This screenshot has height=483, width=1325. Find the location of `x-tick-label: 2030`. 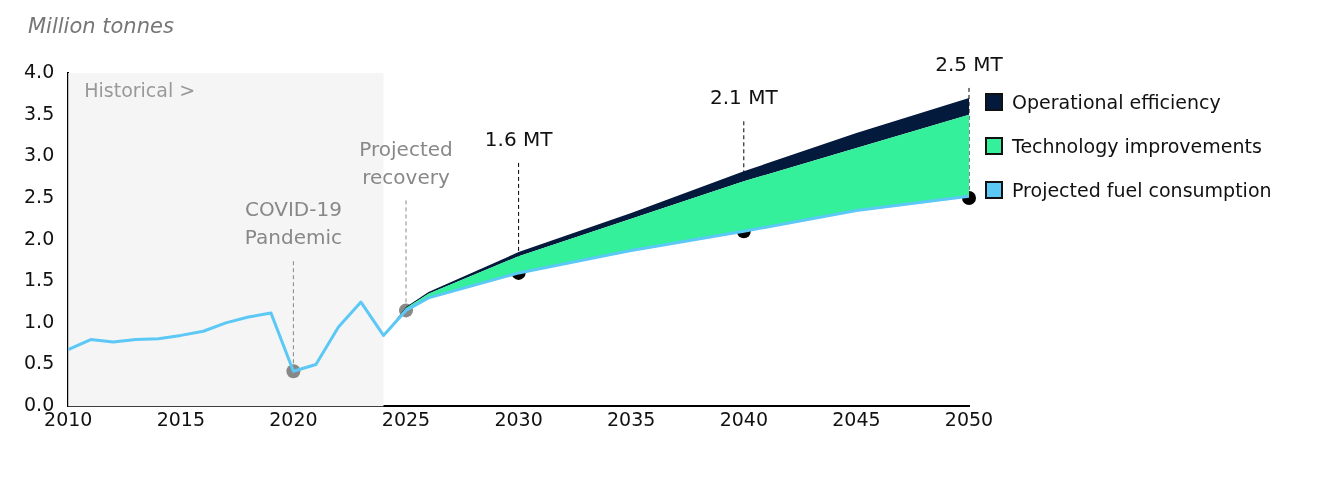

x-tick-label: 2030 is located at coordinates (518, 418).